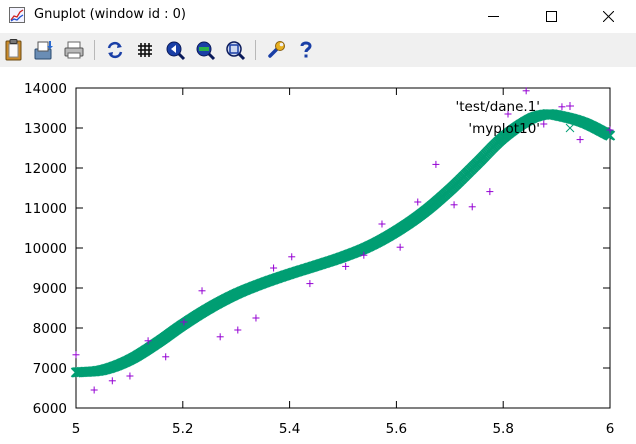  Describe the element at coordinates (498, 107) in the screenshot. I see `legend-label-dane1: 'test/dane.1'` at that location.